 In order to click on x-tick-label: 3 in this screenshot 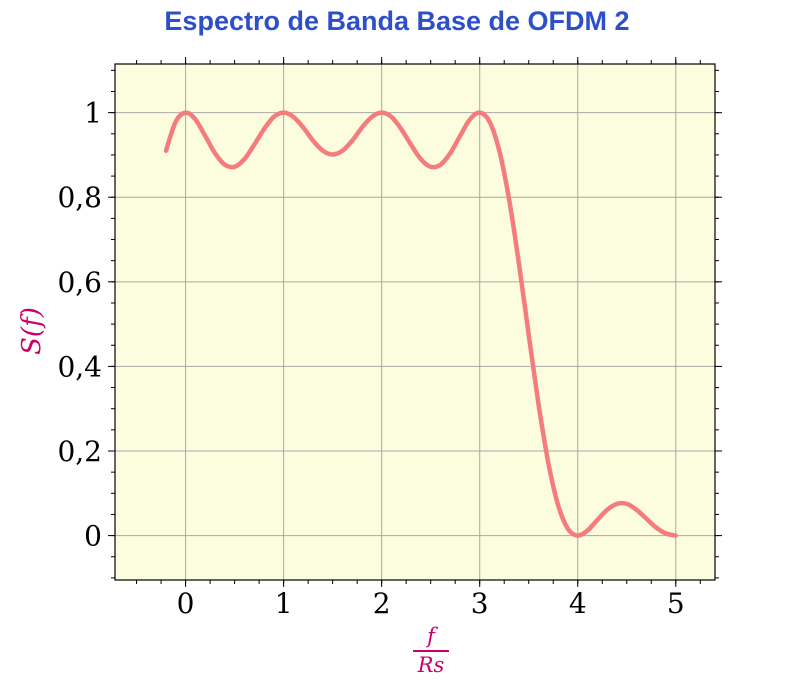, I will do `click(480, 603)`.